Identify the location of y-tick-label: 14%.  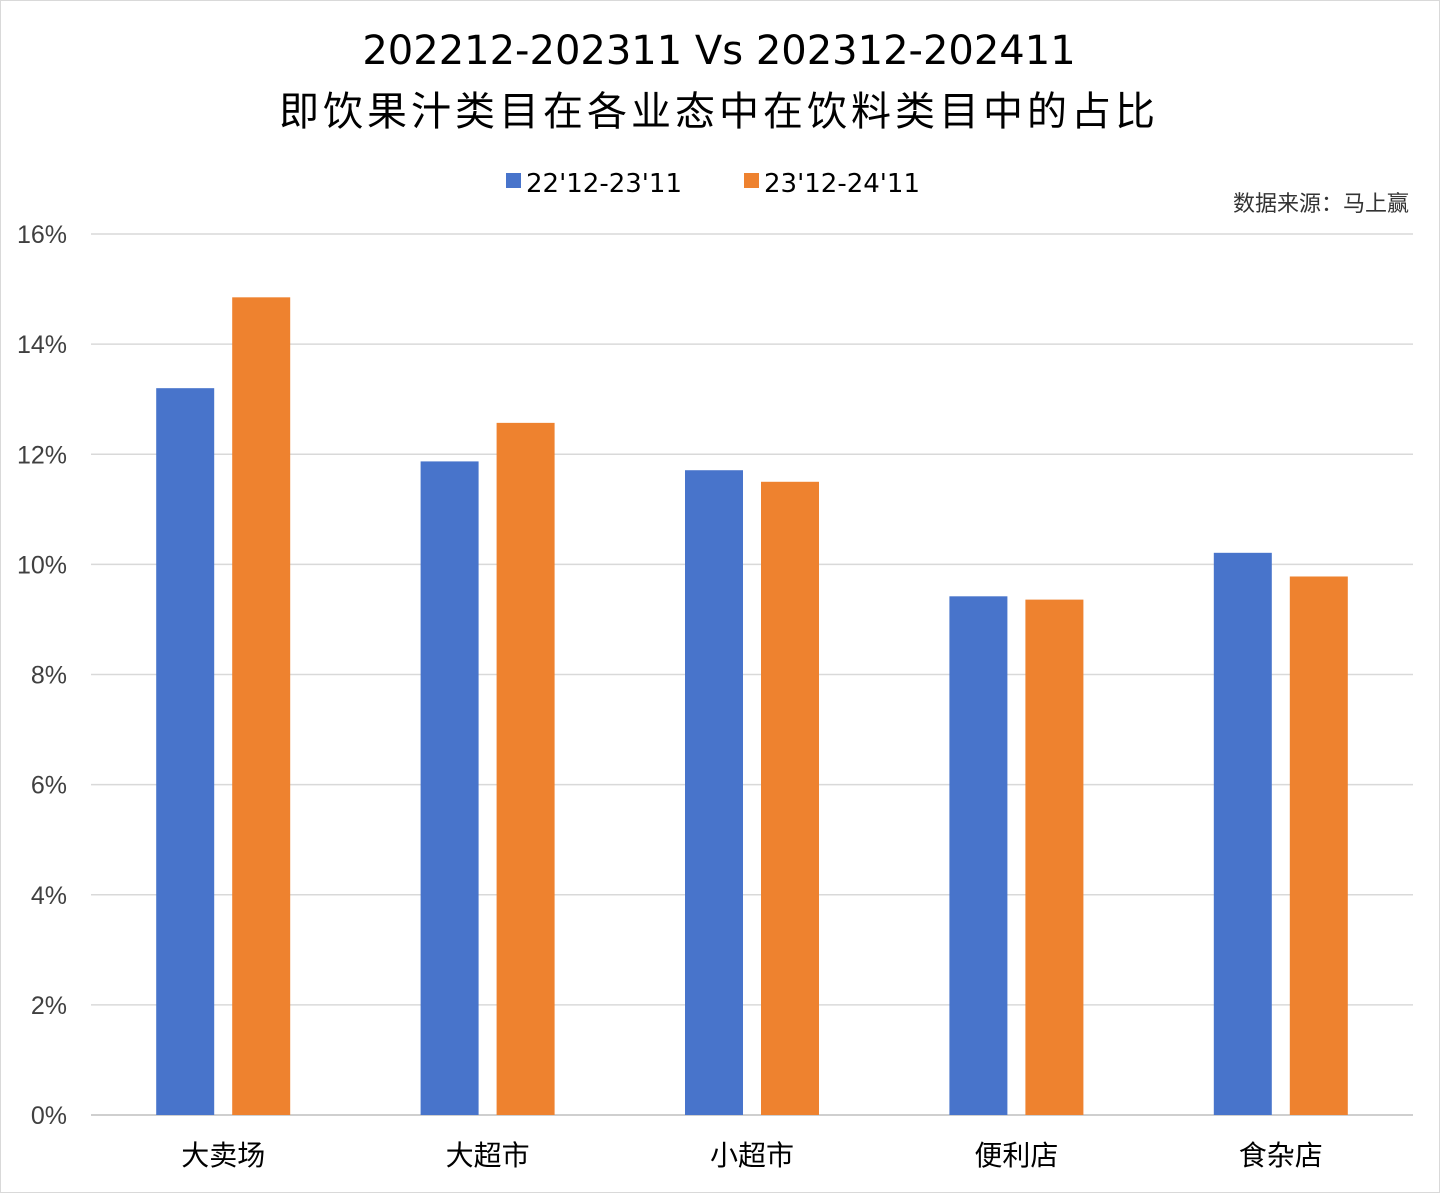
(42, 345).